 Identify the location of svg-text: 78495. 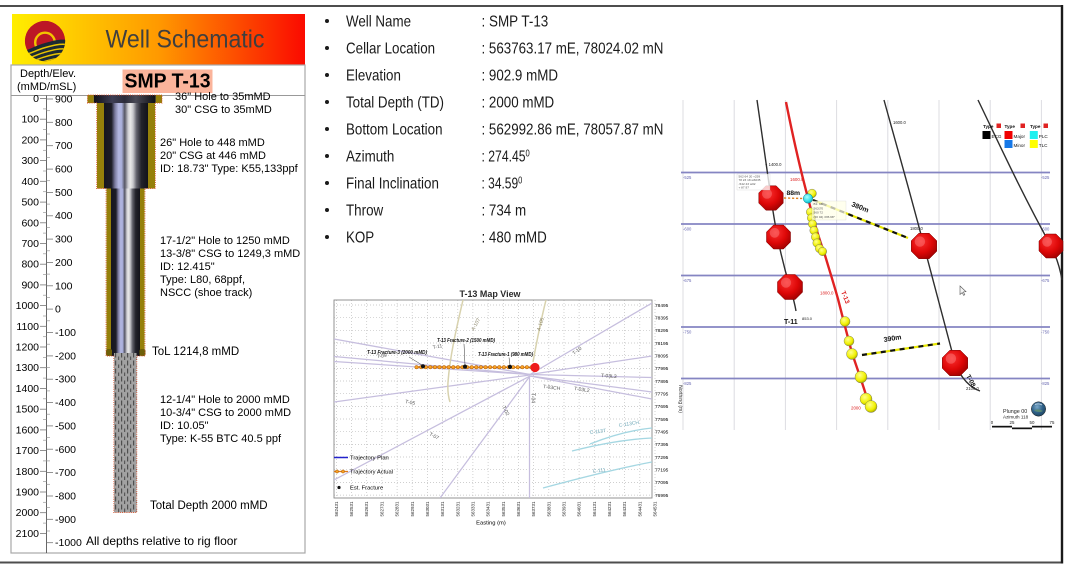
(662, 306).